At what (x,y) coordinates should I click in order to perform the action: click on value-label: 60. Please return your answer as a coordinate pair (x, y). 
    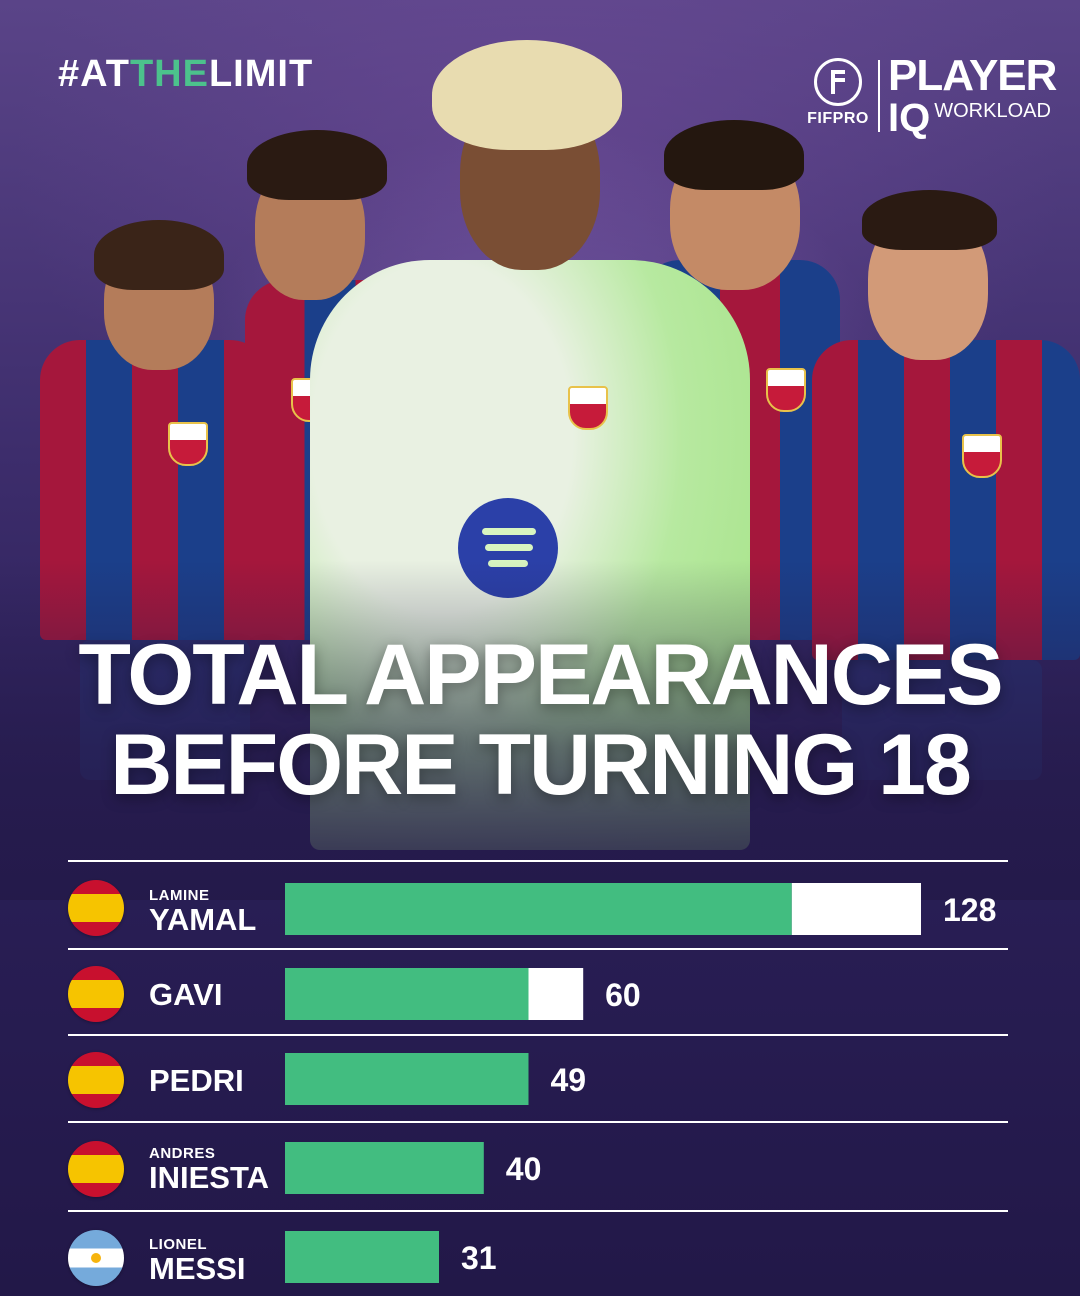
    Looking at the image, I should click on (623, 995).